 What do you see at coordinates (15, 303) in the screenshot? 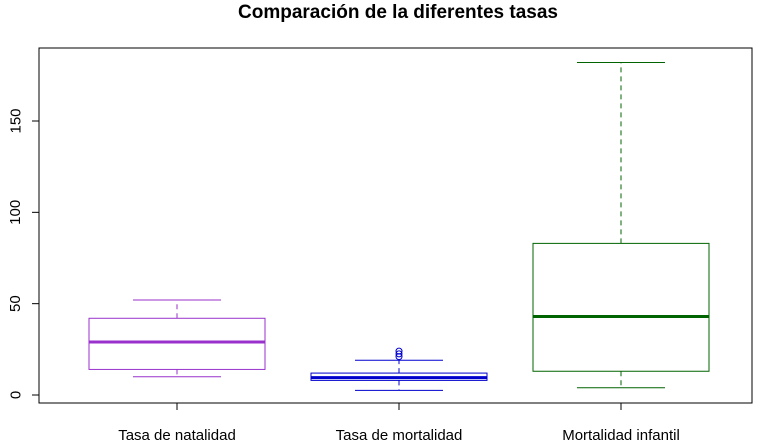
I see `y-tick-label: 50` at bounding box center [15, 303].